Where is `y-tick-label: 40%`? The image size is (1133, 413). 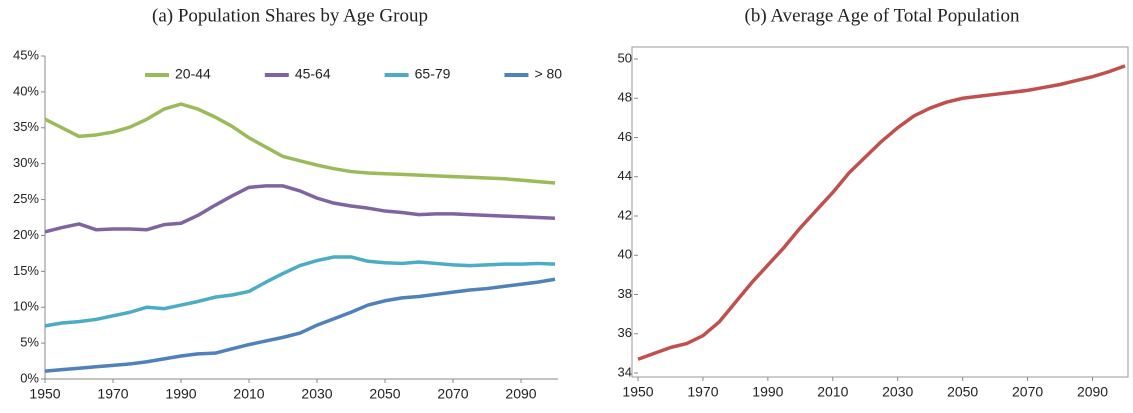
y-tick-label: 40% is located at coordinates (26, 90).